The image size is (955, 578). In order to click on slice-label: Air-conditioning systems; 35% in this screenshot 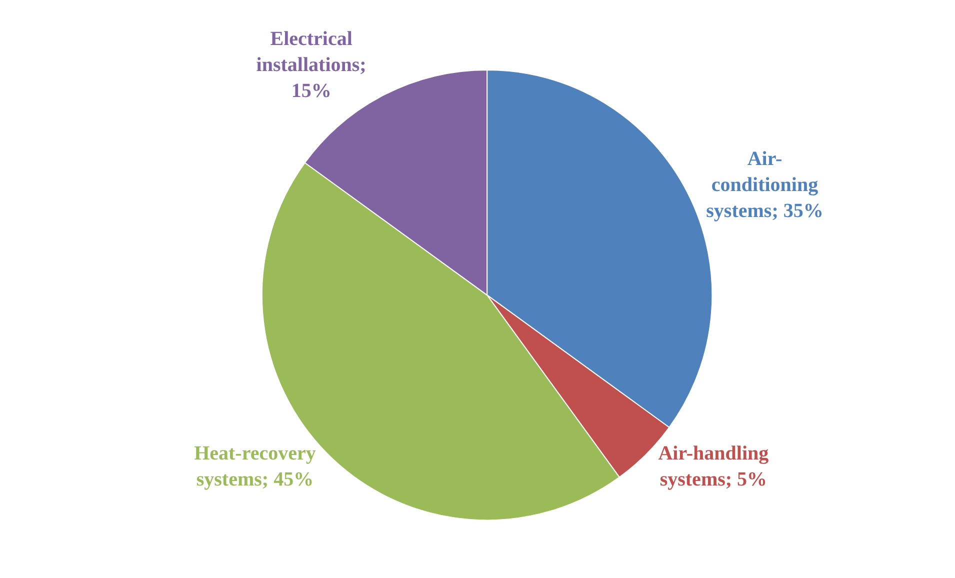, I will do `click(765, 185)`.